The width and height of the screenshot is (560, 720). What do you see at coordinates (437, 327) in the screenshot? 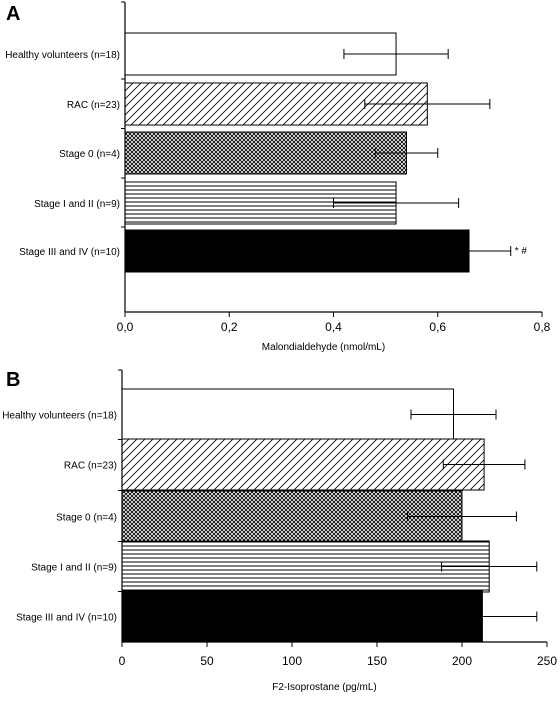
I see `x-tick-label-4: 0,6` at bounding box center [437, 327].